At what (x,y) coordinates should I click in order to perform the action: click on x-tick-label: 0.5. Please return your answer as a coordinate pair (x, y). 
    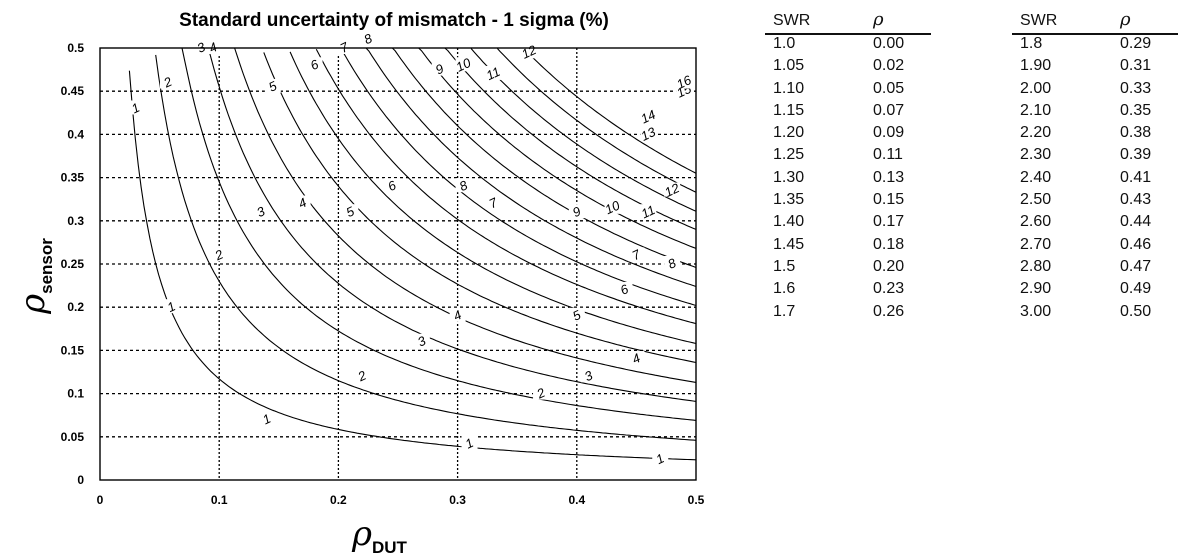
    Looking at the image, I should click on (696, 500).